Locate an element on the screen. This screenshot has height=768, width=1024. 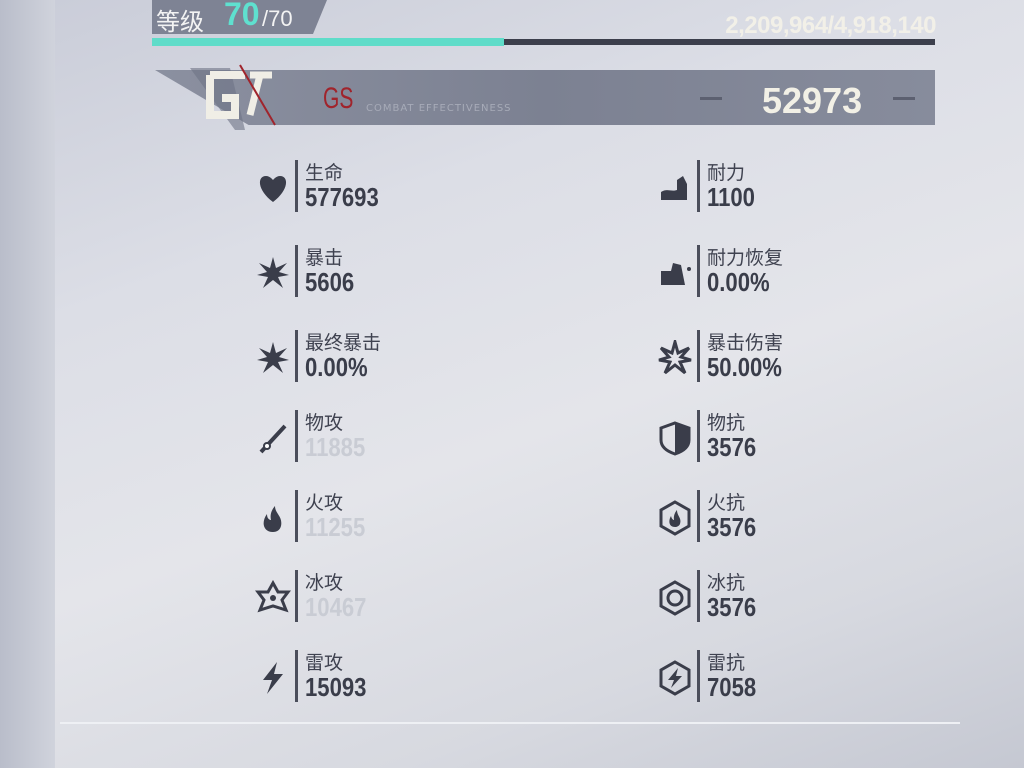
stat-label: 暴击 is located at coordinates (324, 258).